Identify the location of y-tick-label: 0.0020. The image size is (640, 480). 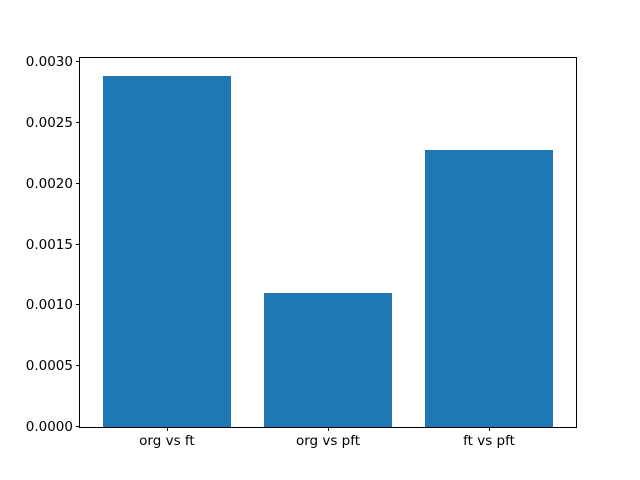
(49, 183).